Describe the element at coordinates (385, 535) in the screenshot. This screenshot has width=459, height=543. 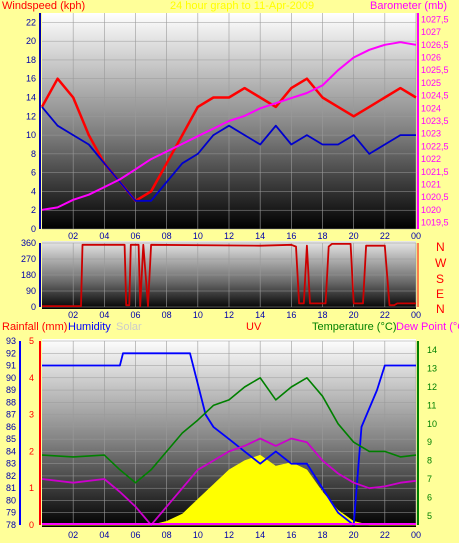
I see `humidity-panel-x-tick-22: 22` at that location.